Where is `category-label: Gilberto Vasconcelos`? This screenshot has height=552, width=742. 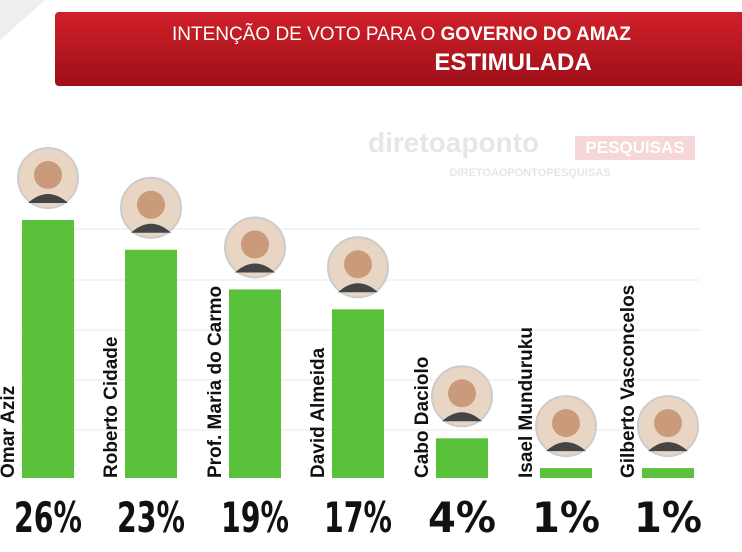 category-label: Gilberto Vasconcelos is located at coordinates (628, 381).